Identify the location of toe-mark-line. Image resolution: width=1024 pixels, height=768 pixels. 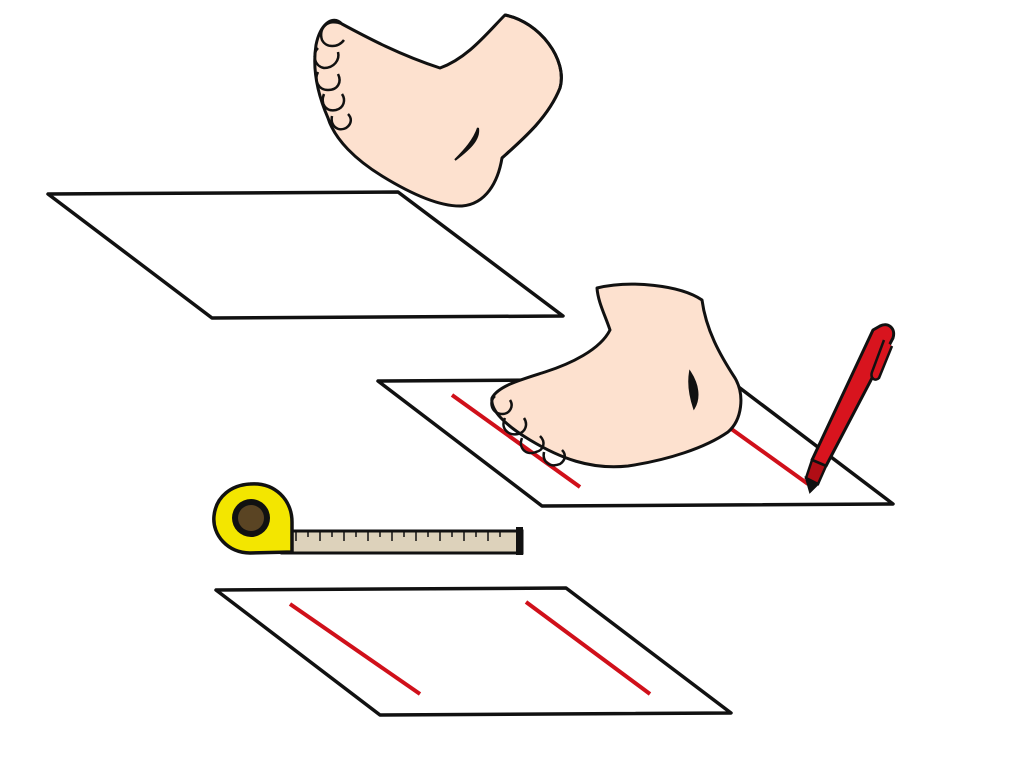
(516, 441).